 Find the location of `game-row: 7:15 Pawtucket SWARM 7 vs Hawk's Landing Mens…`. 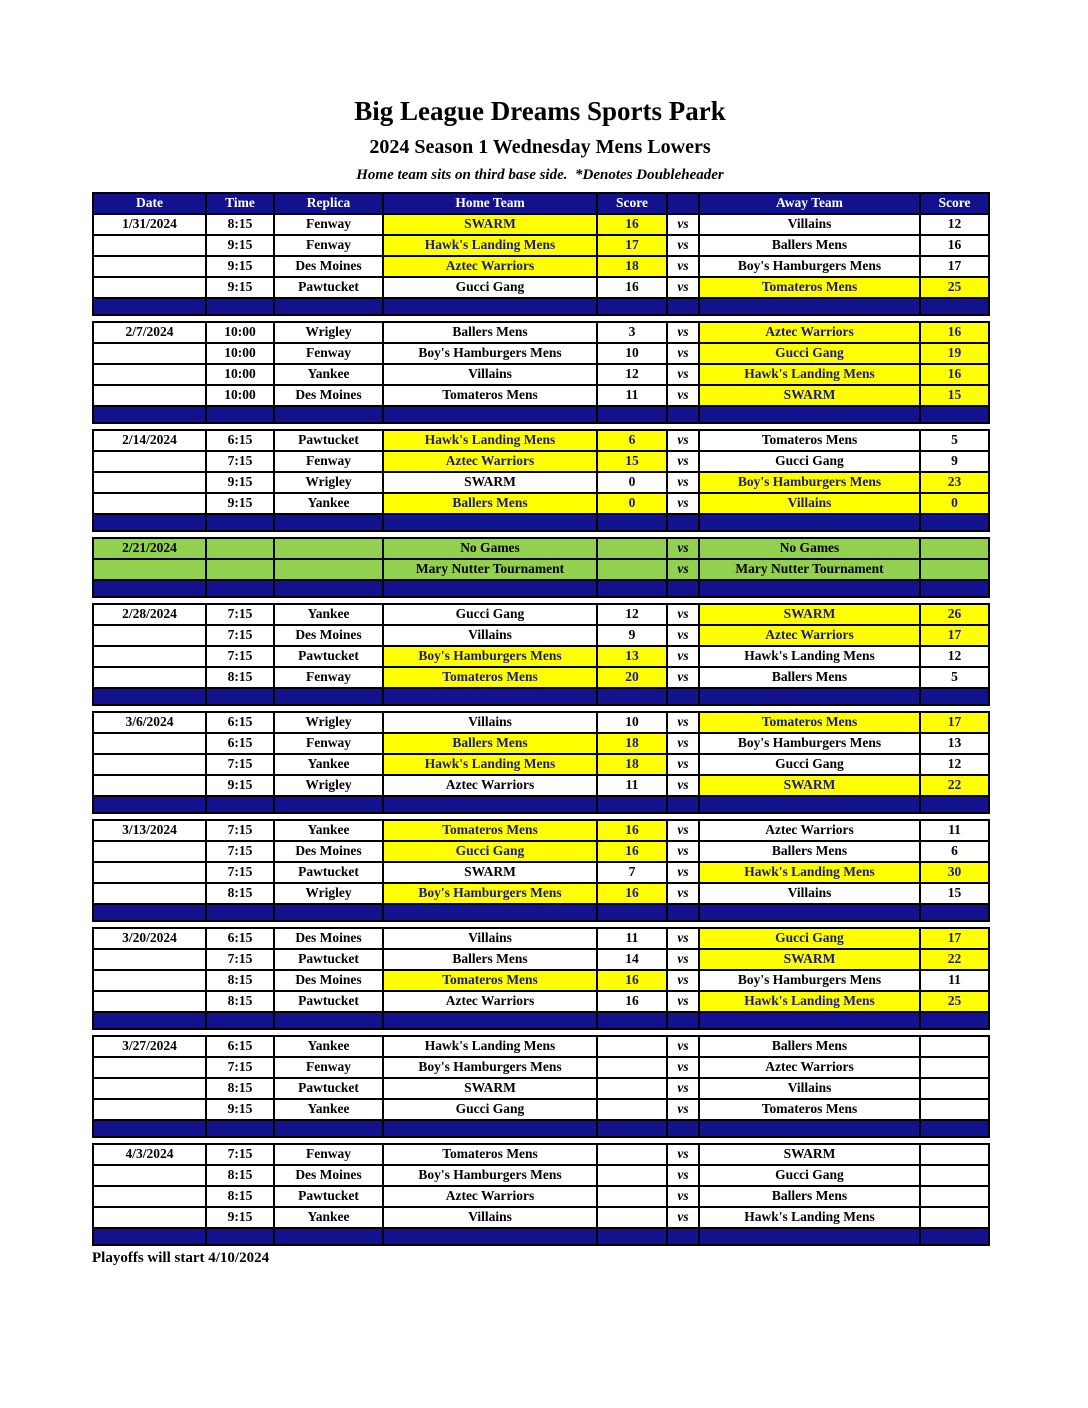

game-row: 7:15 Pawtucket SWARM 7 vs Hawk's Landing Mens… is located at coordinates (541, 872).